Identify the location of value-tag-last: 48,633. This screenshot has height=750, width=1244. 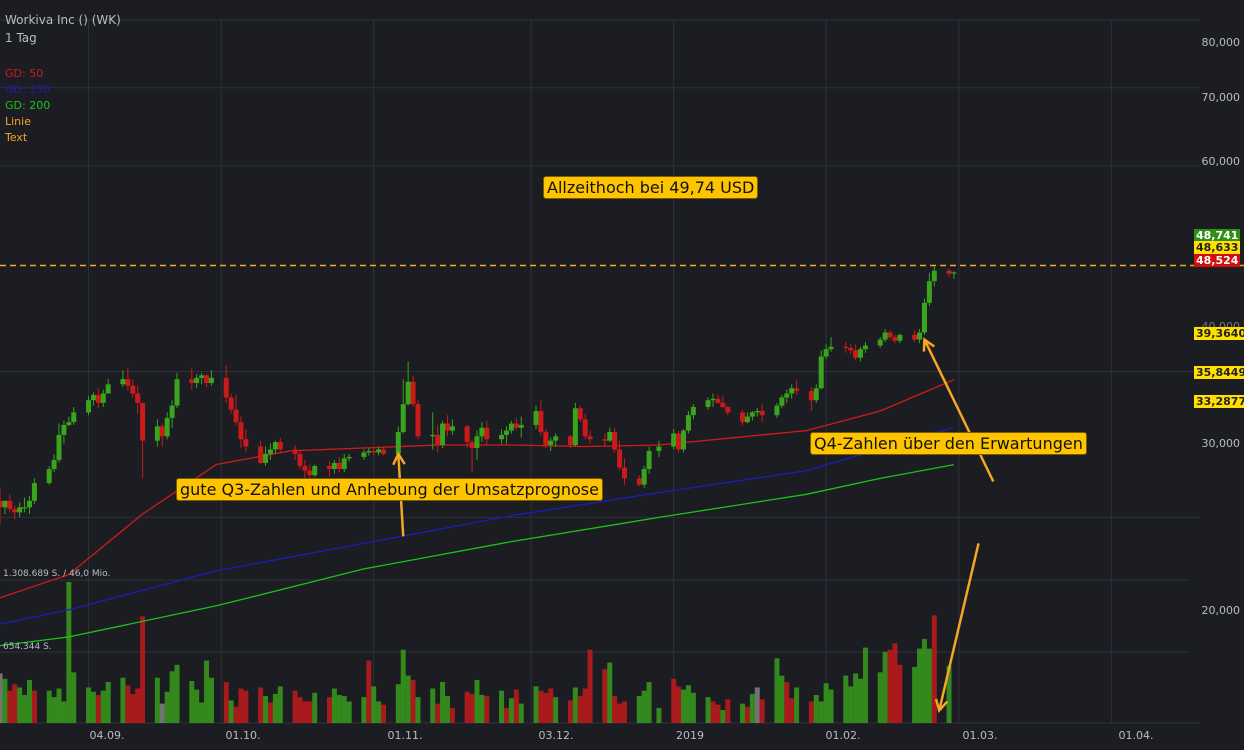
(1217, 247).